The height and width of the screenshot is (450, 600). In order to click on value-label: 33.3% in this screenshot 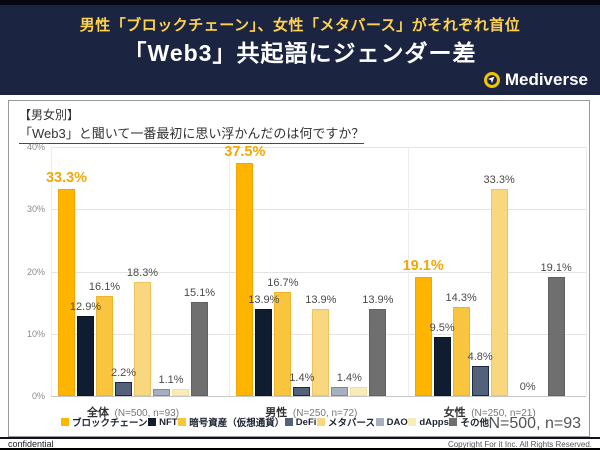, I will do `click(66, 178)`.